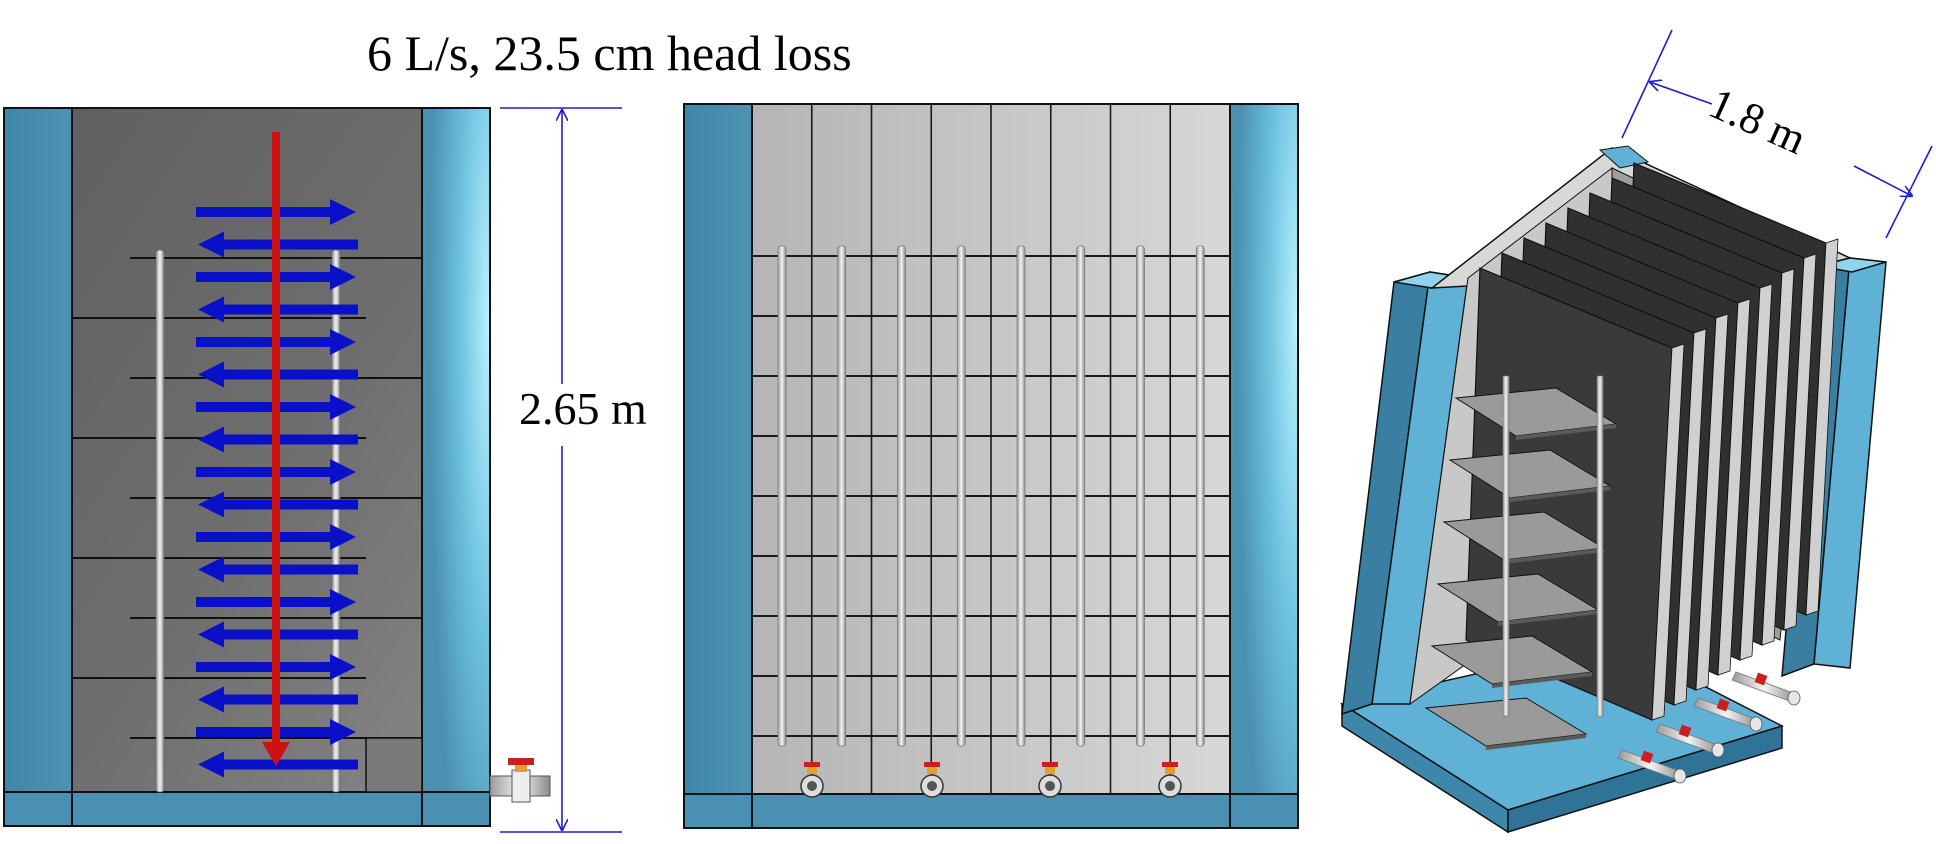  I want to click on front-support-rods, so click(991, 496).